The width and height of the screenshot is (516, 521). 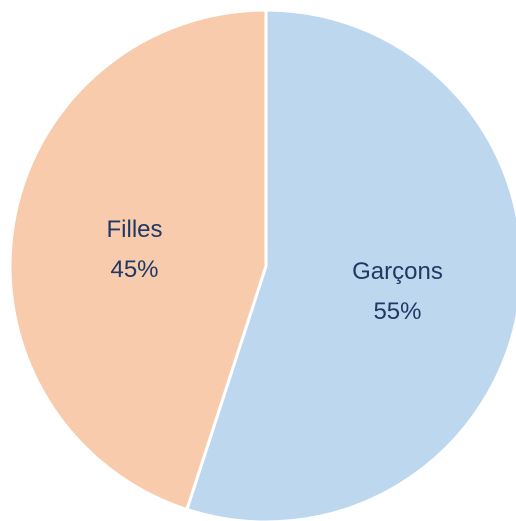 I want to click on pie-labels: Garçons 55% Filles 45%, so click(x=275, y=270).